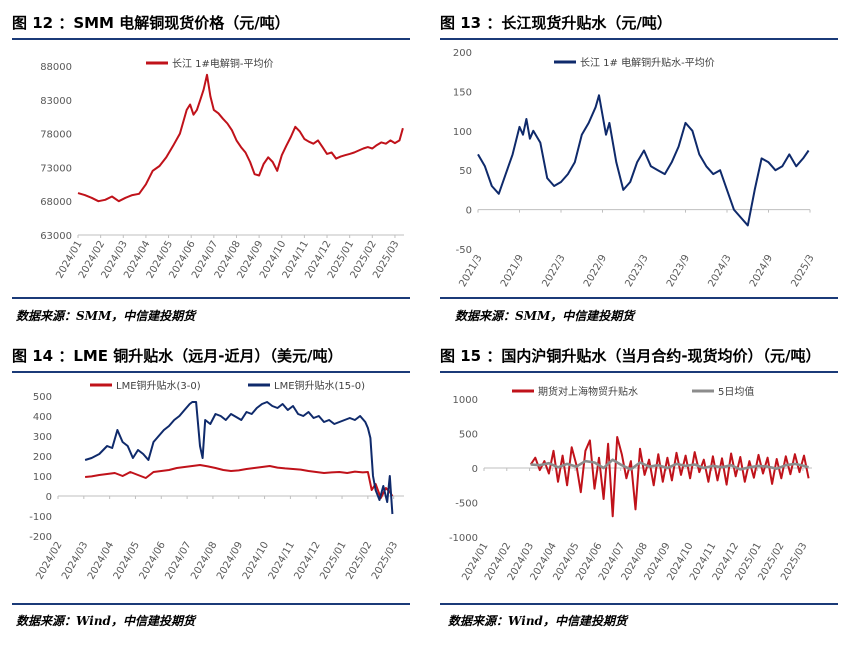 The image size is (854, 647). What do you see at coordinates (553, 271) in the screenshot?
I see `x-tick-label: 2022/3` at bounding box center [553, 271].